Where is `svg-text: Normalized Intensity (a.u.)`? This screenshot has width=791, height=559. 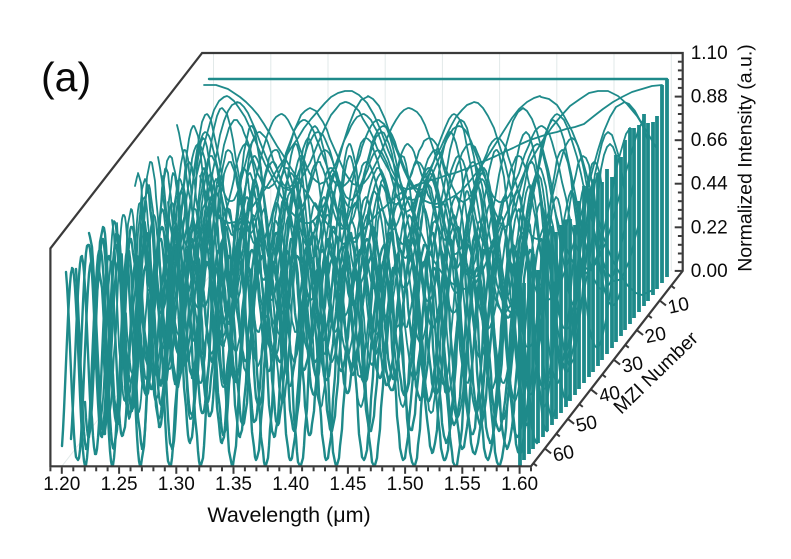
svg-text: Normalized Intensity (a.u.) is located at coordinates (746, 158).